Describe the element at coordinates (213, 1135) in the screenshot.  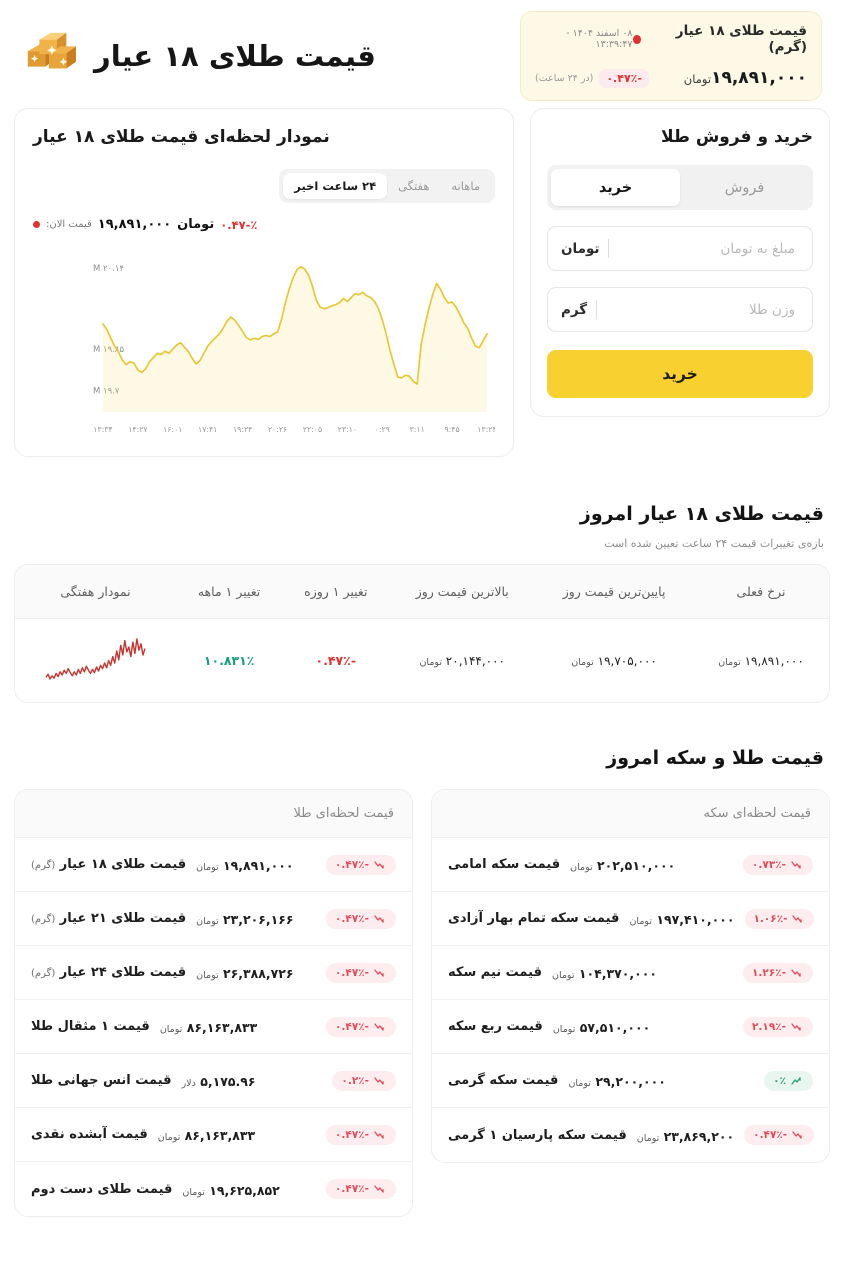
I see `list-item: قیمت آبشده نقدی ۸۶,۱۶۳,۸۳۳ تومان -۰.۴۷٪` at that location.